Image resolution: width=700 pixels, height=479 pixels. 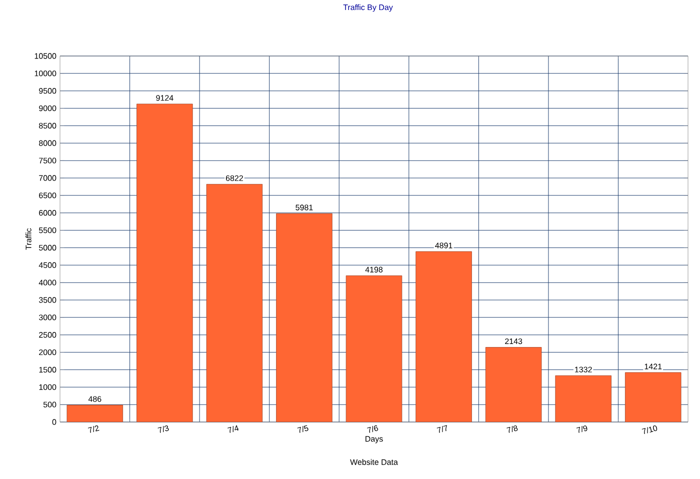 What do you see at coordinates (374, 440) in the screenshot?
I see `x-axis-title: Days` at bounding box center [374, 440].